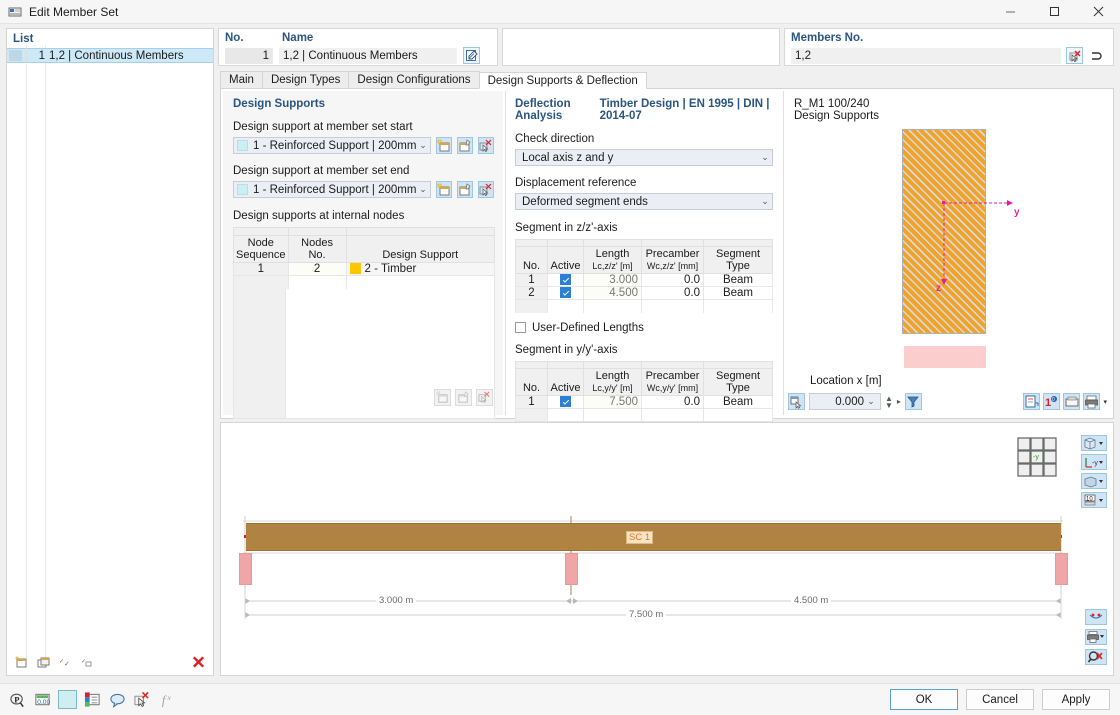 Image resolution: width=1120 pixels, height=715 pixels. What do you see at coordinates (672, 243) in the screenshot?
I see `segz-sp4` at bounding box center [672, 243].